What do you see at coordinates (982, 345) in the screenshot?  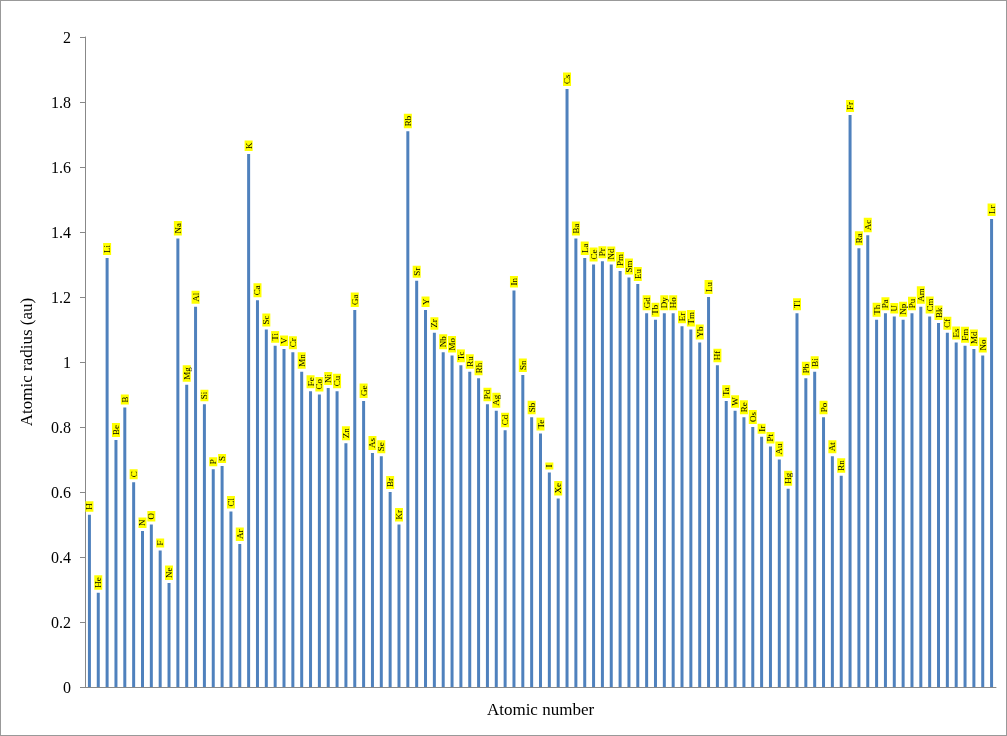 I see `x-tick-label: No` at bounding box center [982, 345].